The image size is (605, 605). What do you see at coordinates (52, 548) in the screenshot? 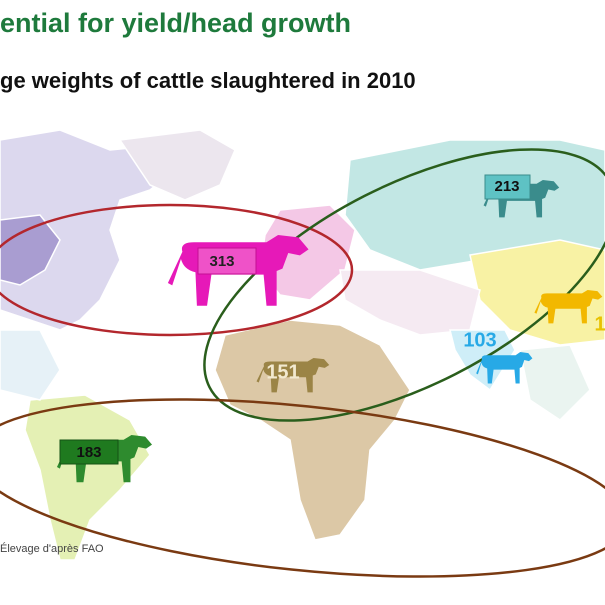
I see `source: Élevage d'après FAO` at bounding box center [52, 548].